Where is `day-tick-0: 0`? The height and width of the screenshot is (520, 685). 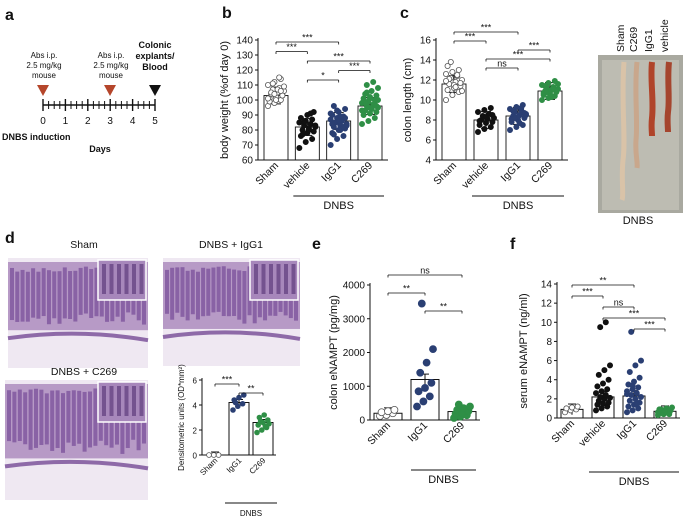 day-tick-0: 0 is located at coordinates (43, 121).